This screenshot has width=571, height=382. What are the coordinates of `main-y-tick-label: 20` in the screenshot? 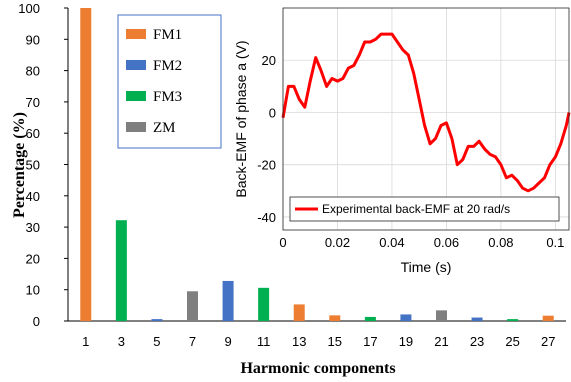 It's located at (33, 258).